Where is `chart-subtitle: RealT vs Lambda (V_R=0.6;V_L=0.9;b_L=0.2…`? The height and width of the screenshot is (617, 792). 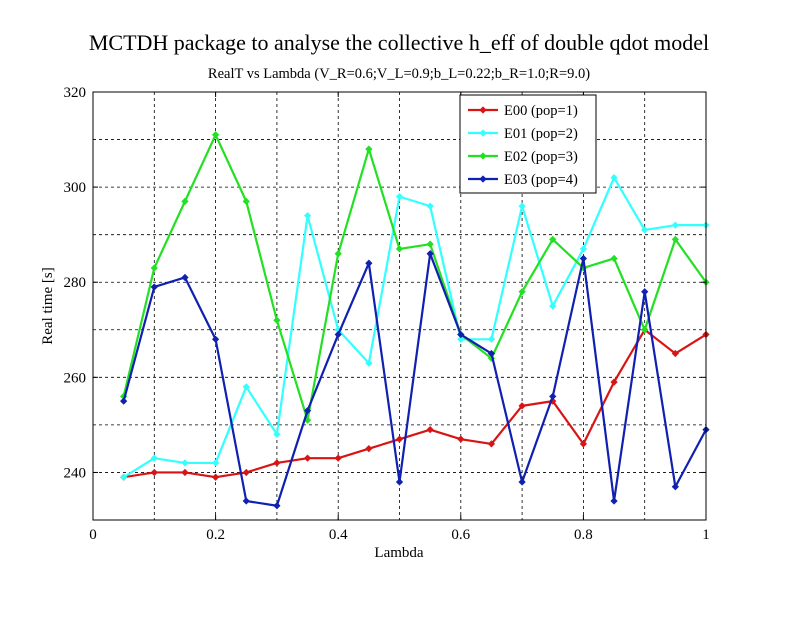 chart-subtitle: RealT vs Lambda (V_R=0.6;V_L=0.9;b_L=0.2… is located at coordinates (399, 74).